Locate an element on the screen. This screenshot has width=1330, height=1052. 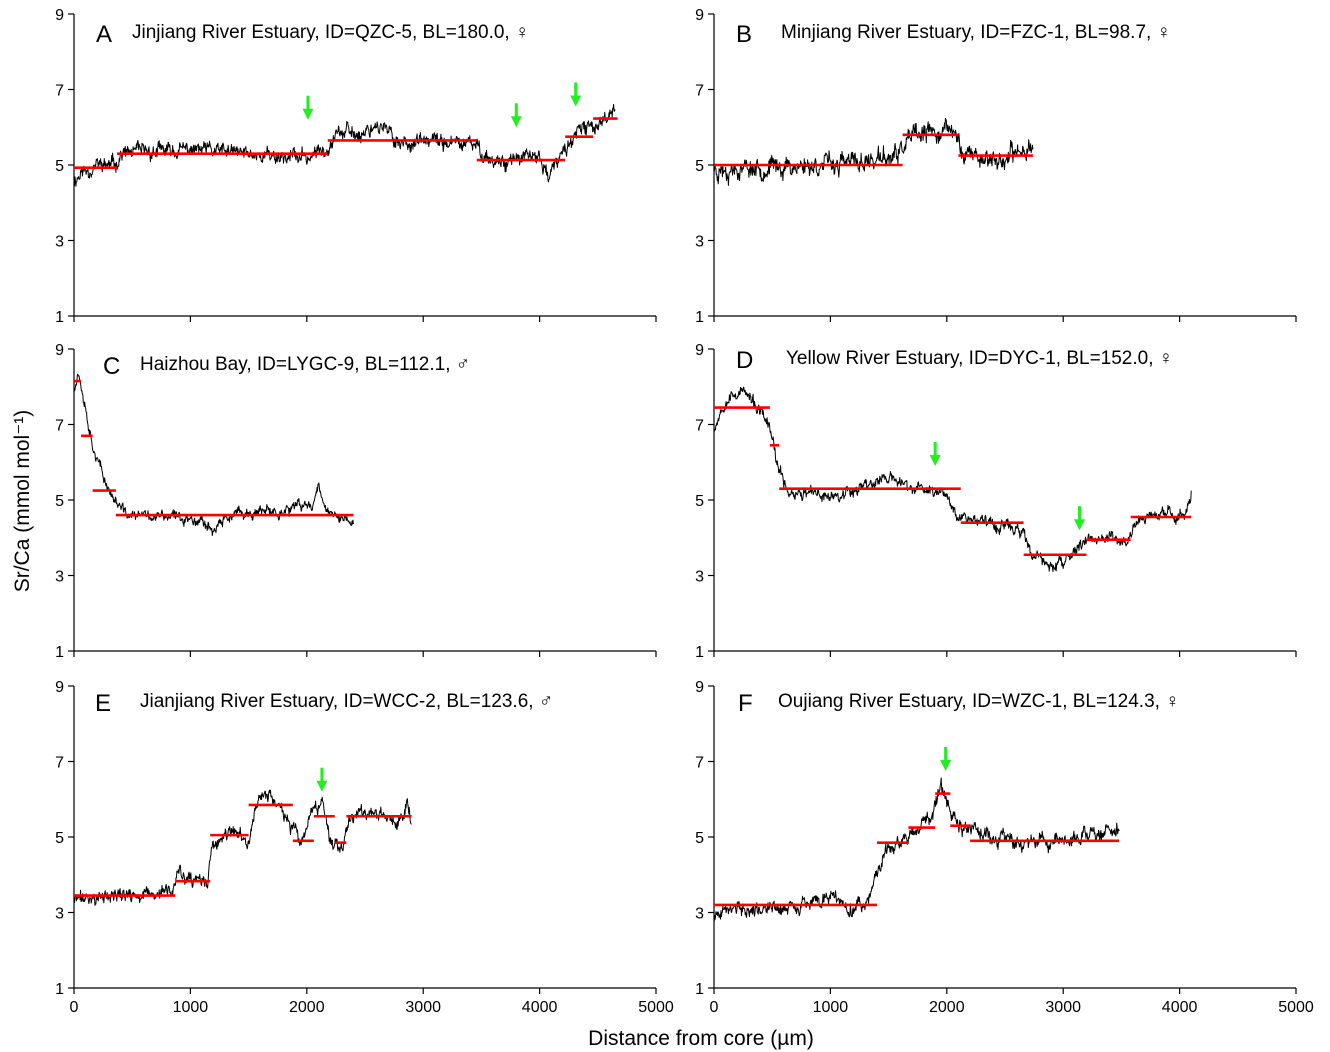
panel-f-xtick-label: 4000 is located at coordinates (1180, 1007).